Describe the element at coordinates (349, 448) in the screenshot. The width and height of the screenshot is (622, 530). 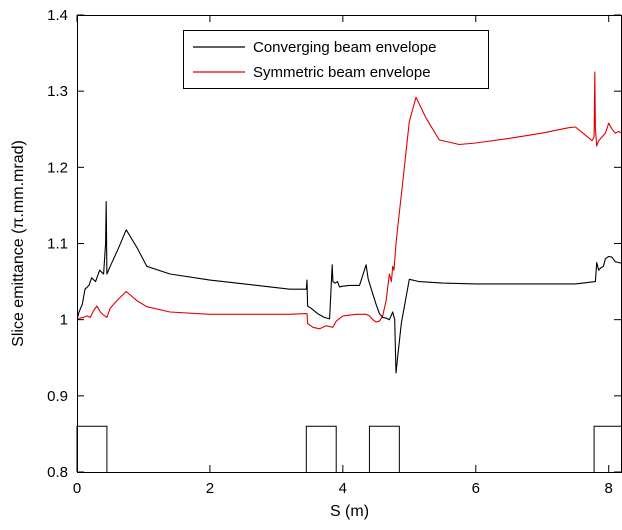
I see `lattice-markers` at that location.